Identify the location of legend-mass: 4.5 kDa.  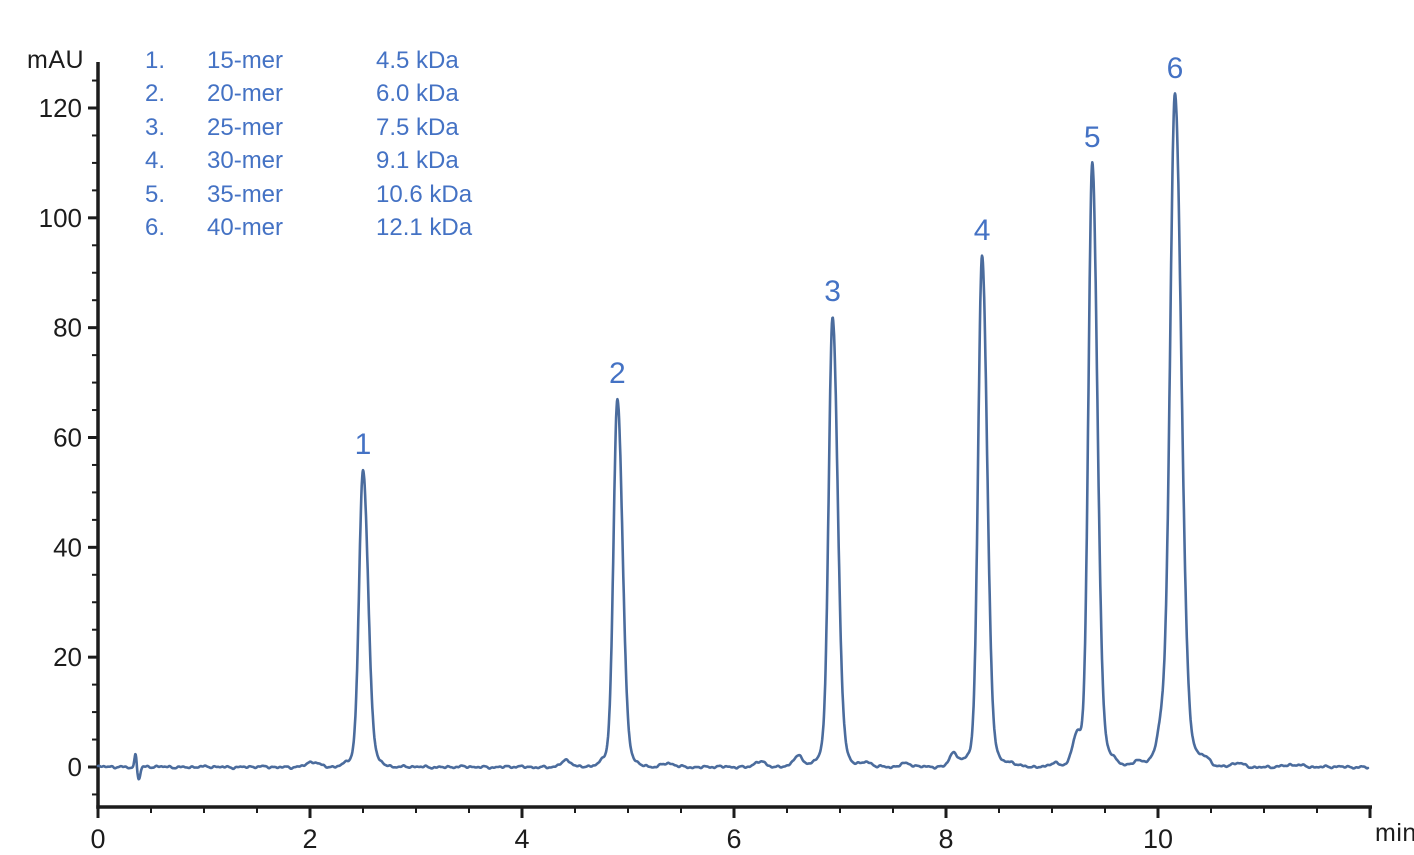
(417, 60).